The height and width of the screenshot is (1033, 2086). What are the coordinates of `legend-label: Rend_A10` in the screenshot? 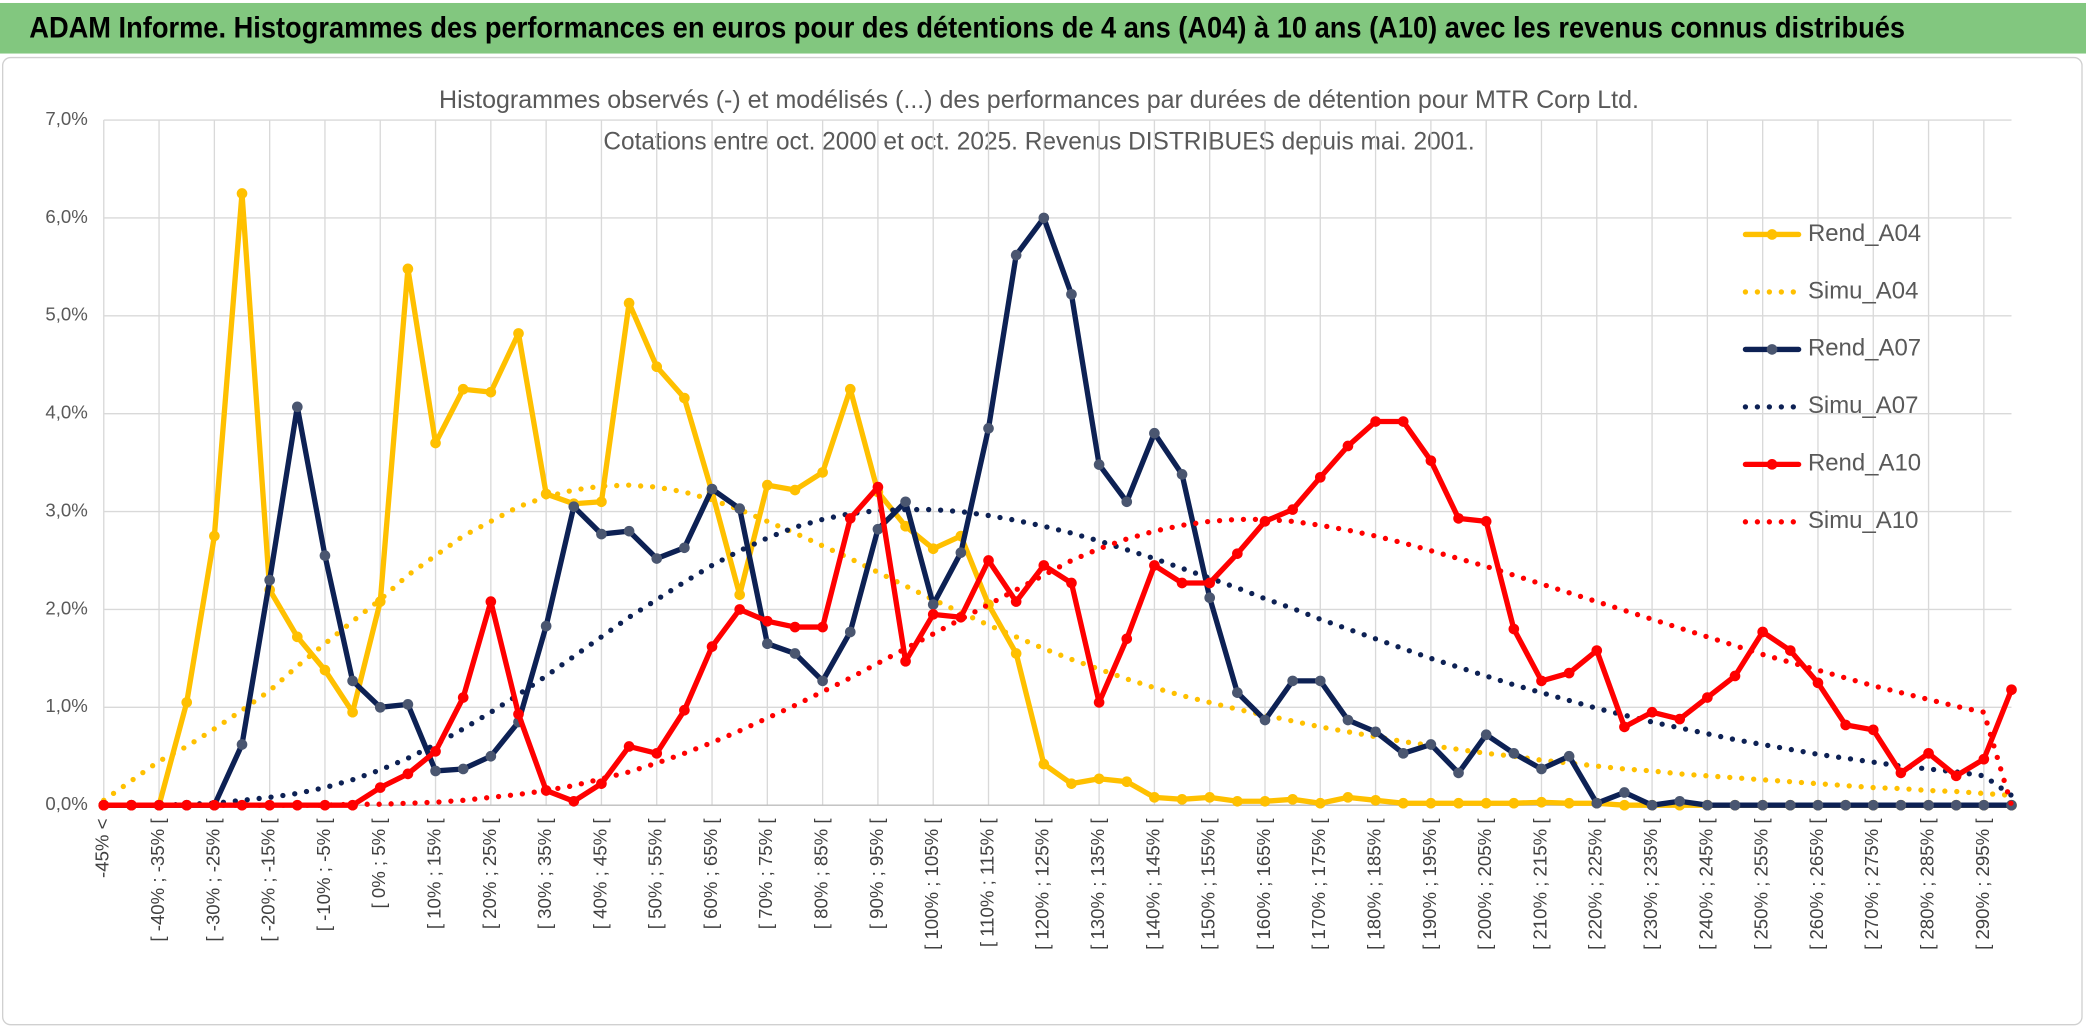 It's located at (1864, 463).